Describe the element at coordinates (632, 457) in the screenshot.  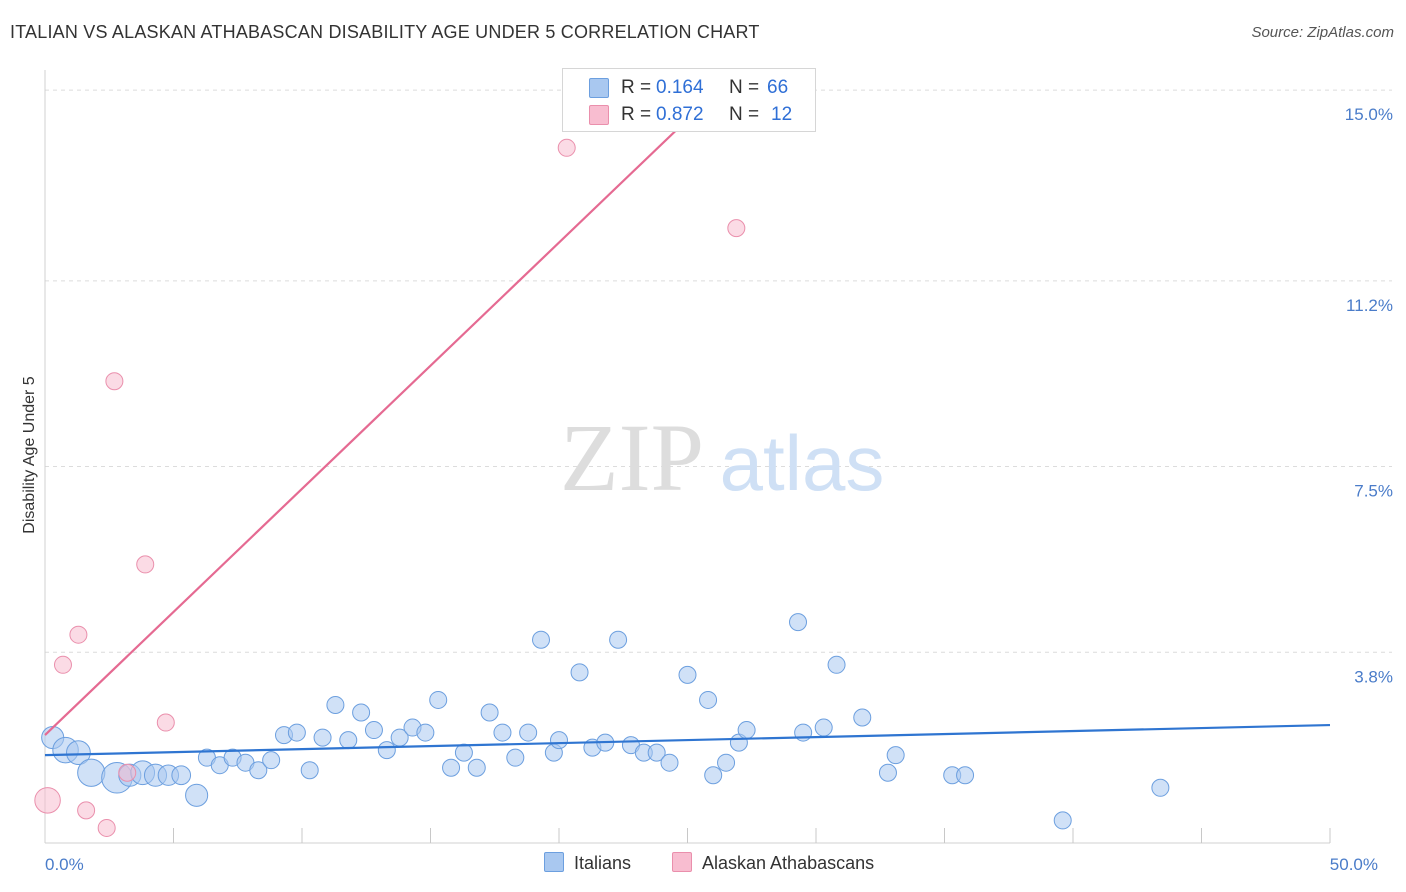
I see `watermark-zip: ZIP` at that location.